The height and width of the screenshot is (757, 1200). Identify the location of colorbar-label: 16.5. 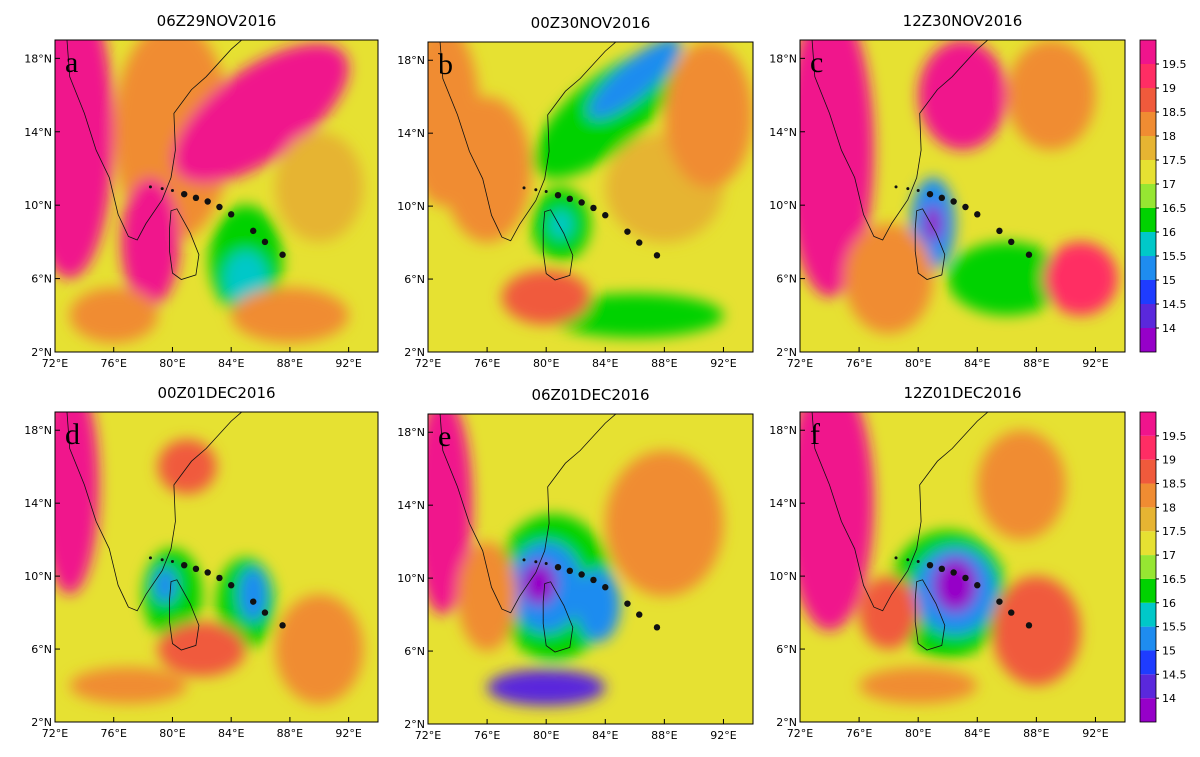
(1174, 579).